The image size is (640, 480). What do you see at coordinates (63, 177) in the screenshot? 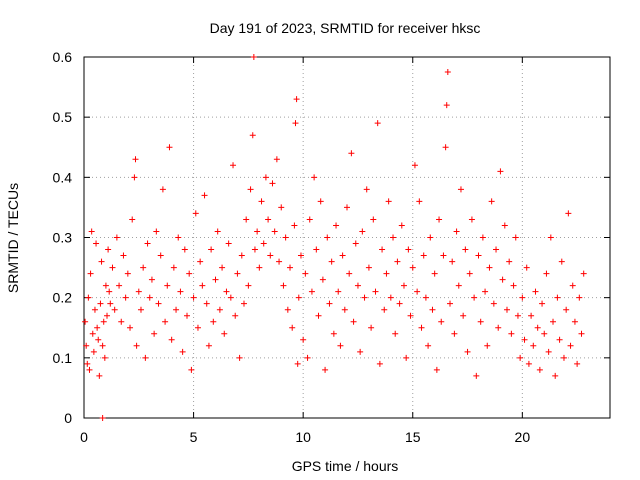
I see `y-tick-label: 0.4` at bounding box center [63, 177].